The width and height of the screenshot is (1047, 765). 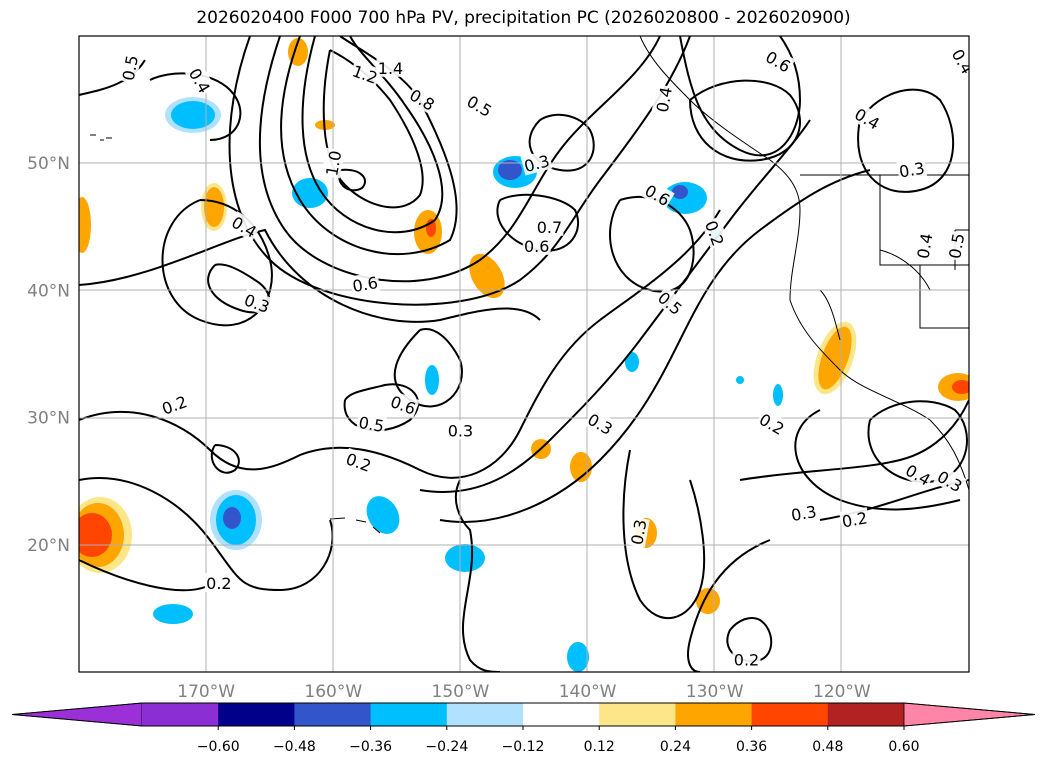 What do you see at coordinates (48, 355) in the screenshot?
I see `latitude-tick-labels: 20°N 30°N 40°N 50°N` at bounding box center [48, 355].